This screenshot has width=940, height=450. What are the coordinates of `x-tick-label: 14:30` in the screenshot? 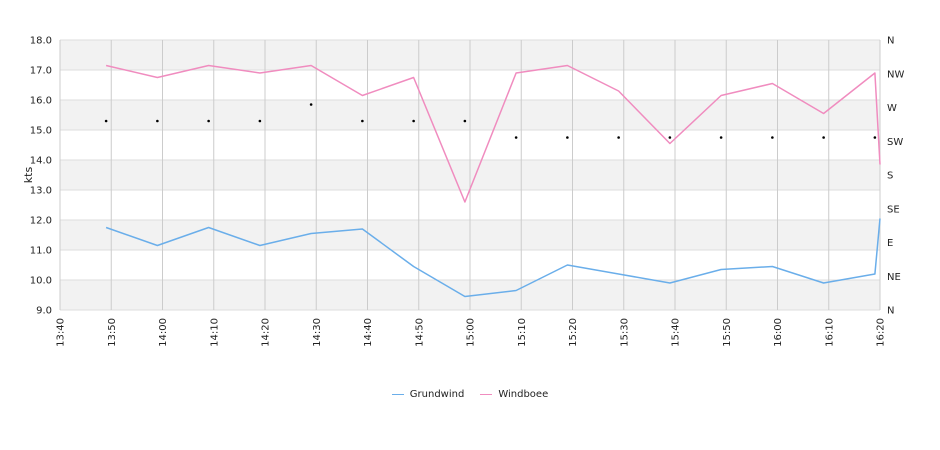 It's located at (317, 332).